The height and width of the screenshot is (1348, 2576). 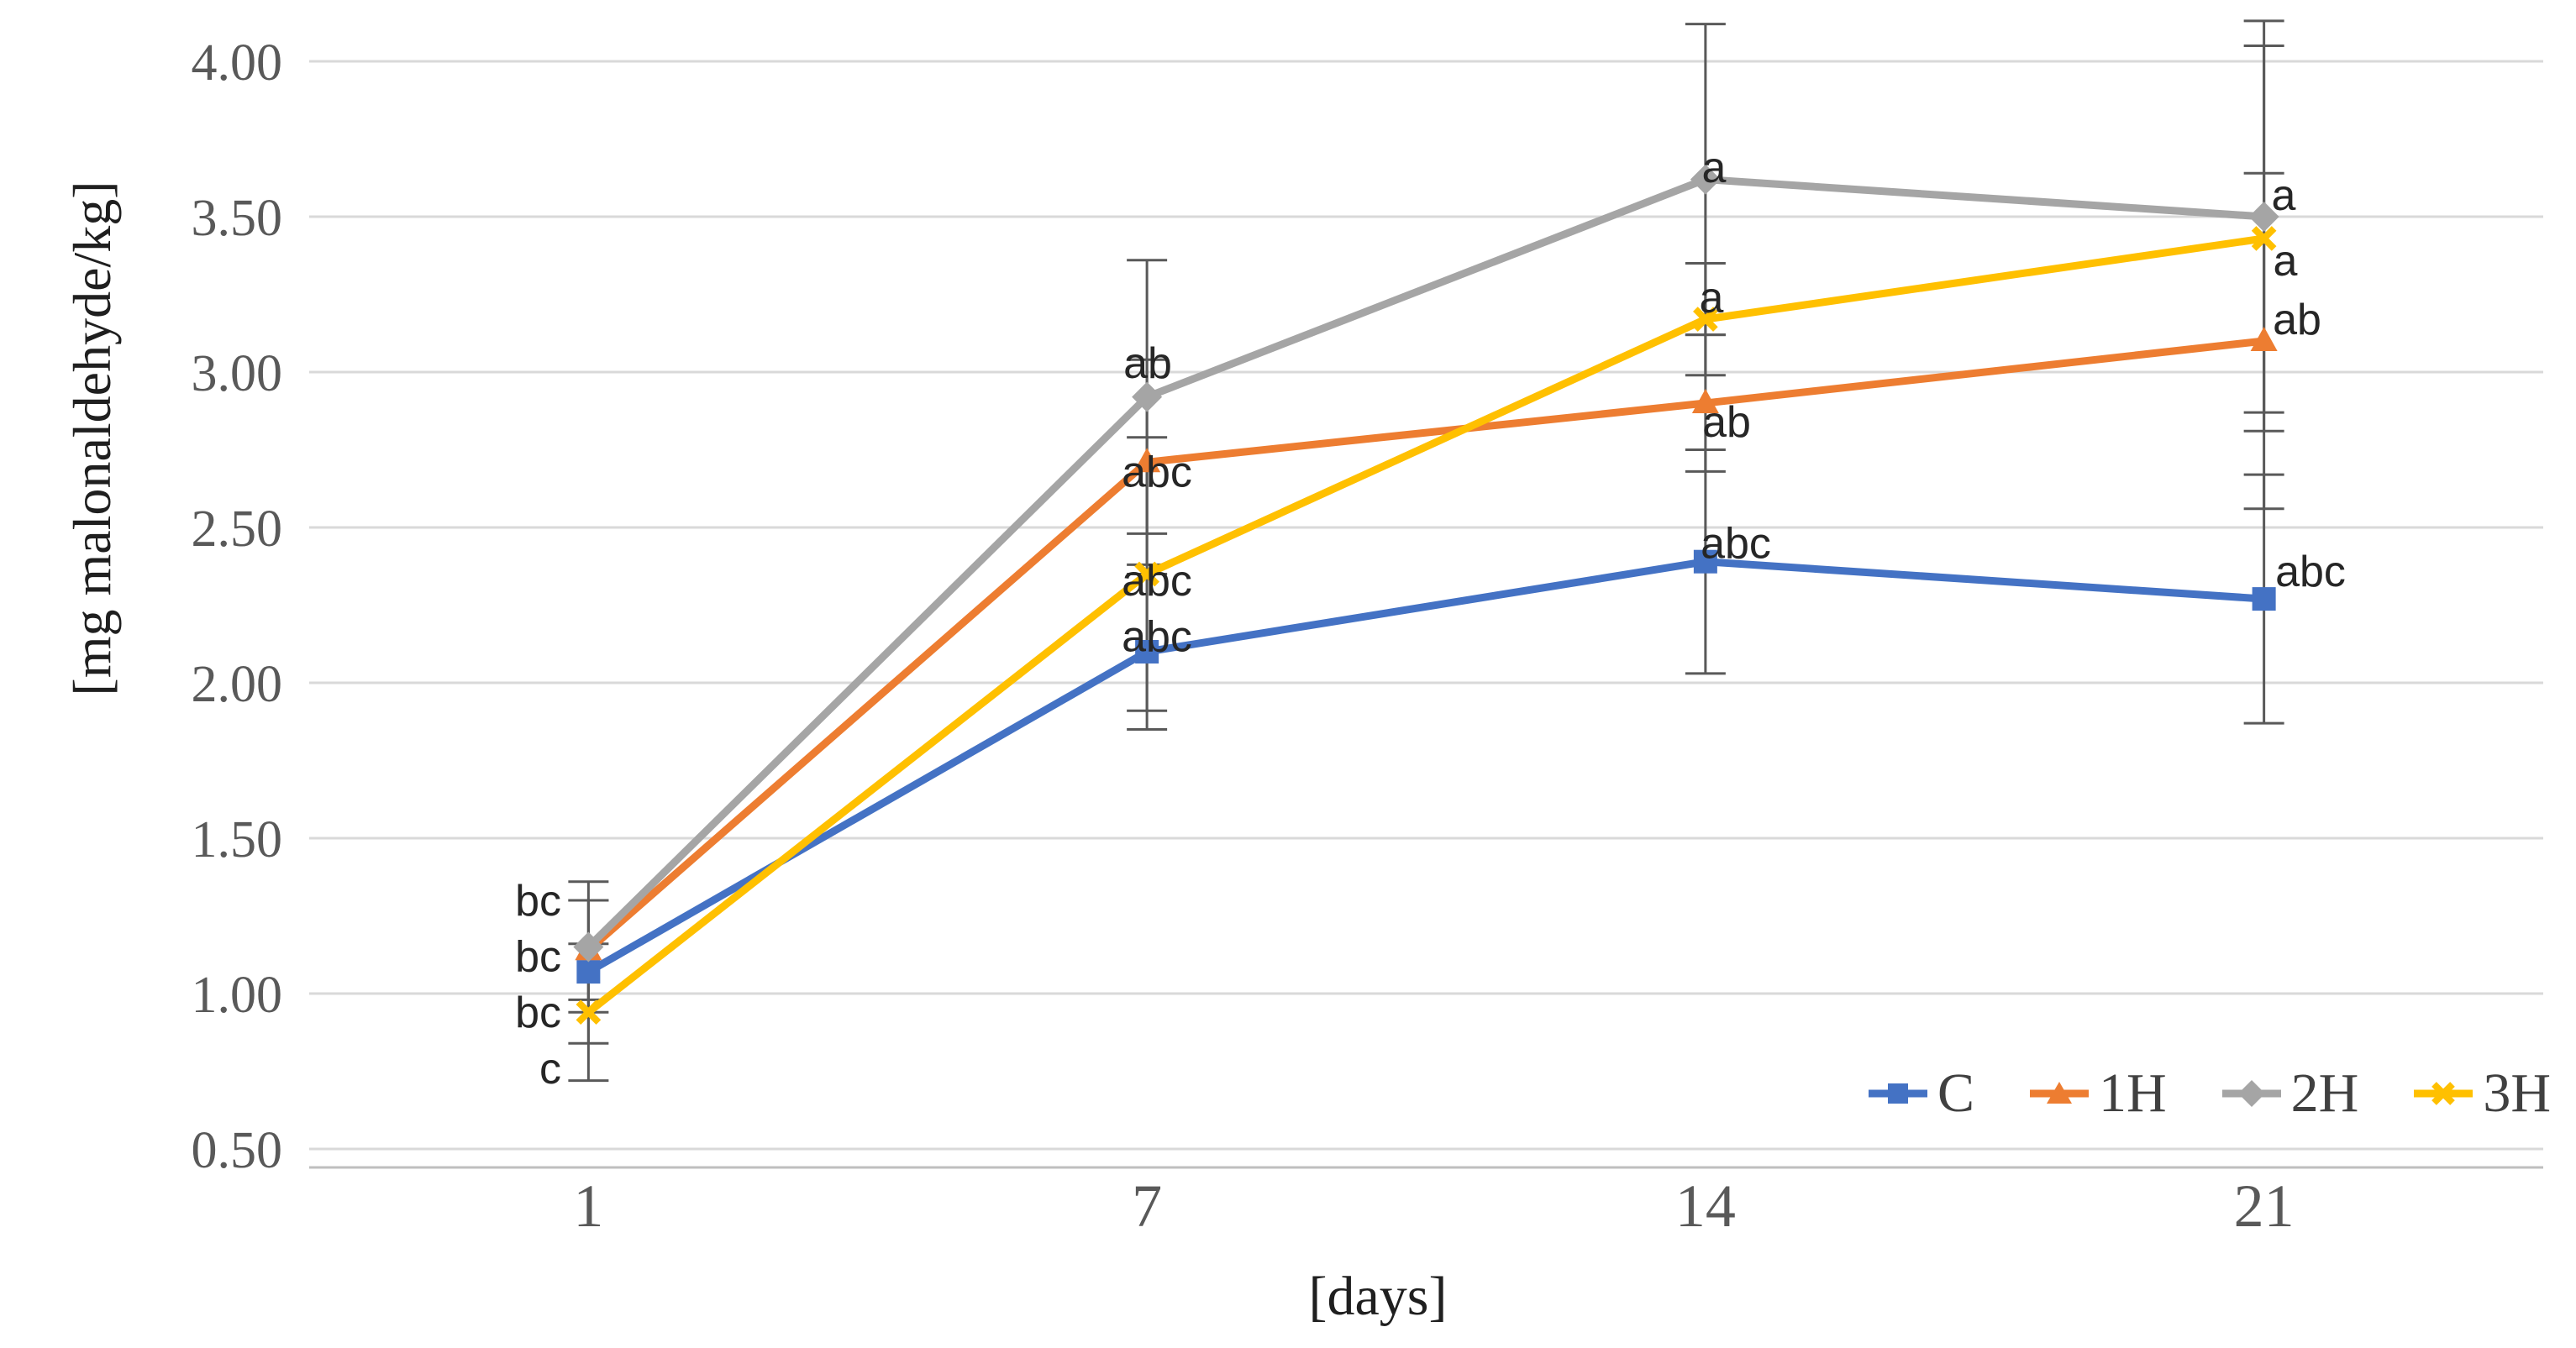 What do you see at coordinates (2481, 1093) in the screenshot?
I see `legend-item-3H: 3H` at bounding box center [2481, 1093].